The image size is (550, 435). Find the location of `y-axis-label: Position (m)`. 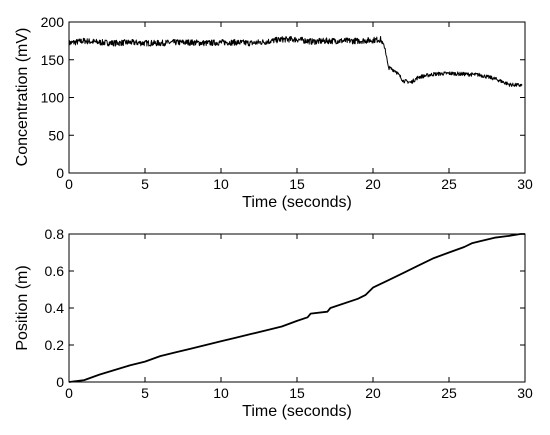

y-axis-label: Position (m) is located at coordinates (22, 307).